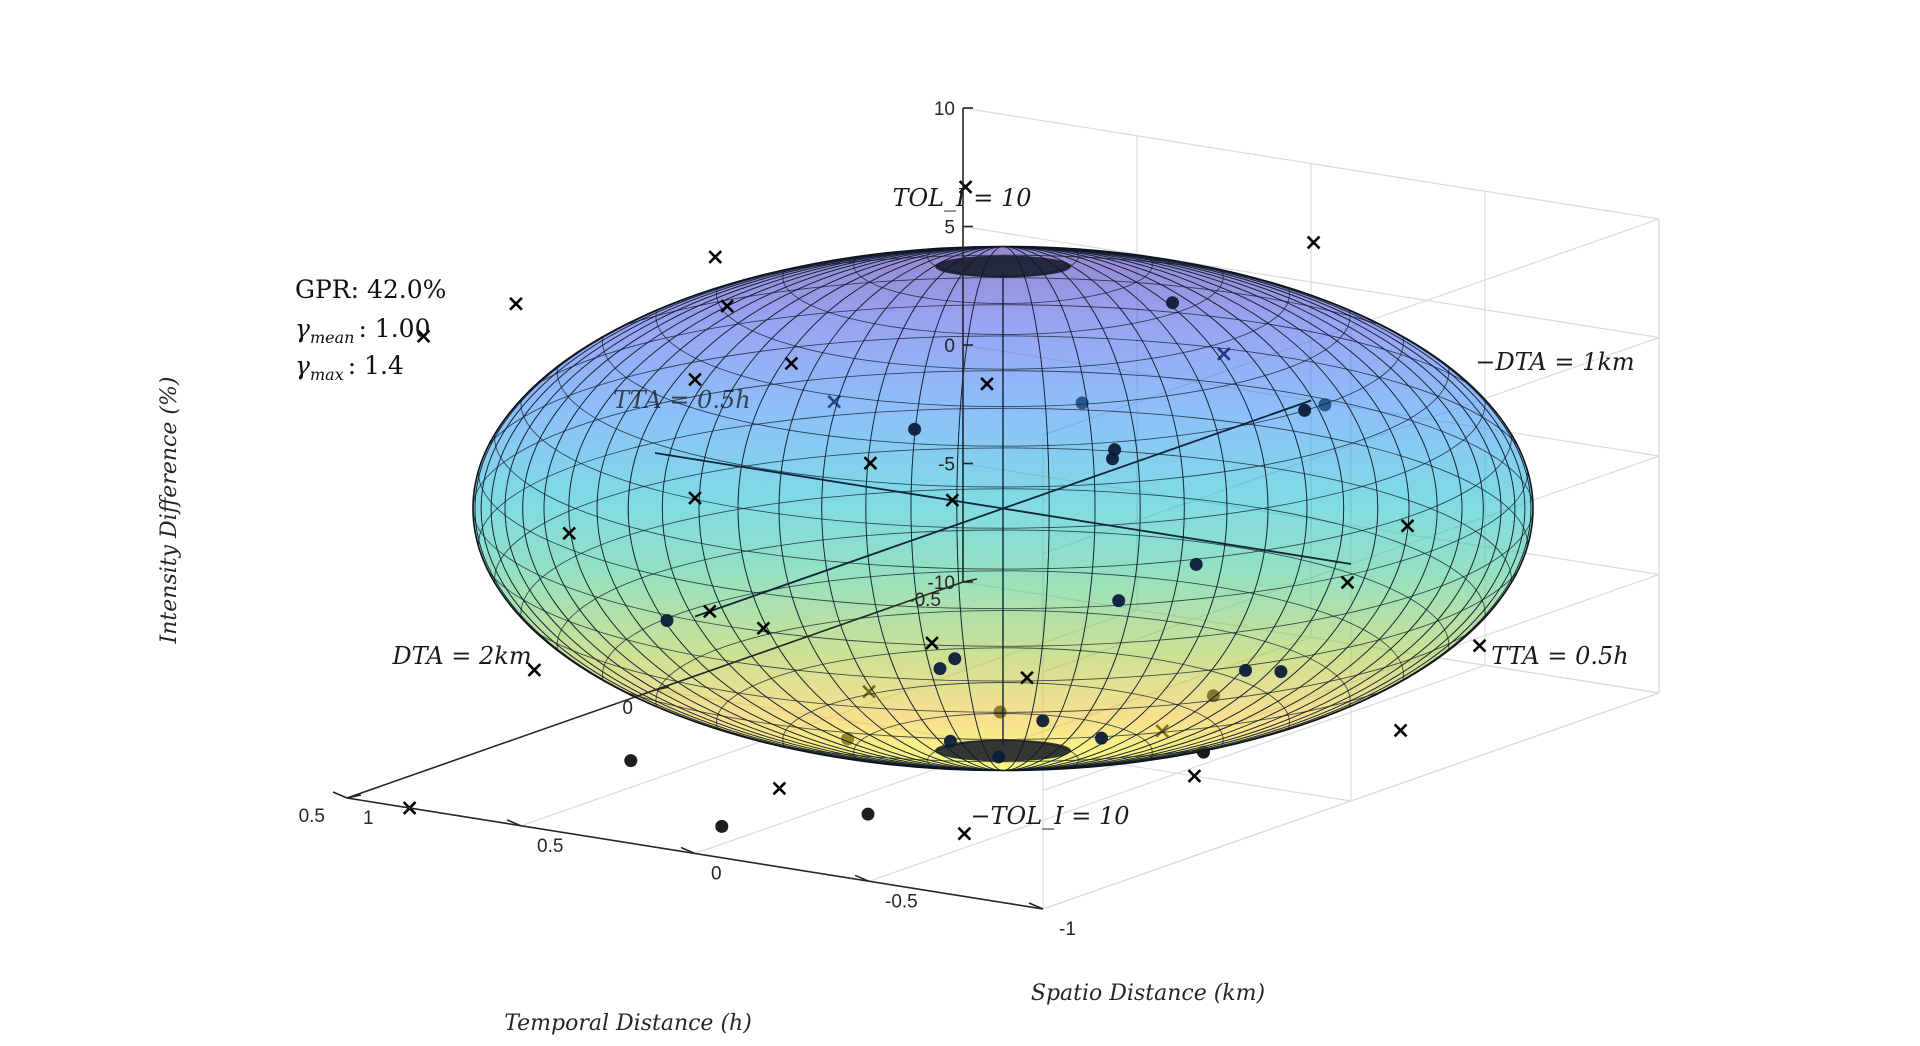 This screenshot has height=1046, width=1920. I want to click on z-tick-label: 10, so click(944, 109).